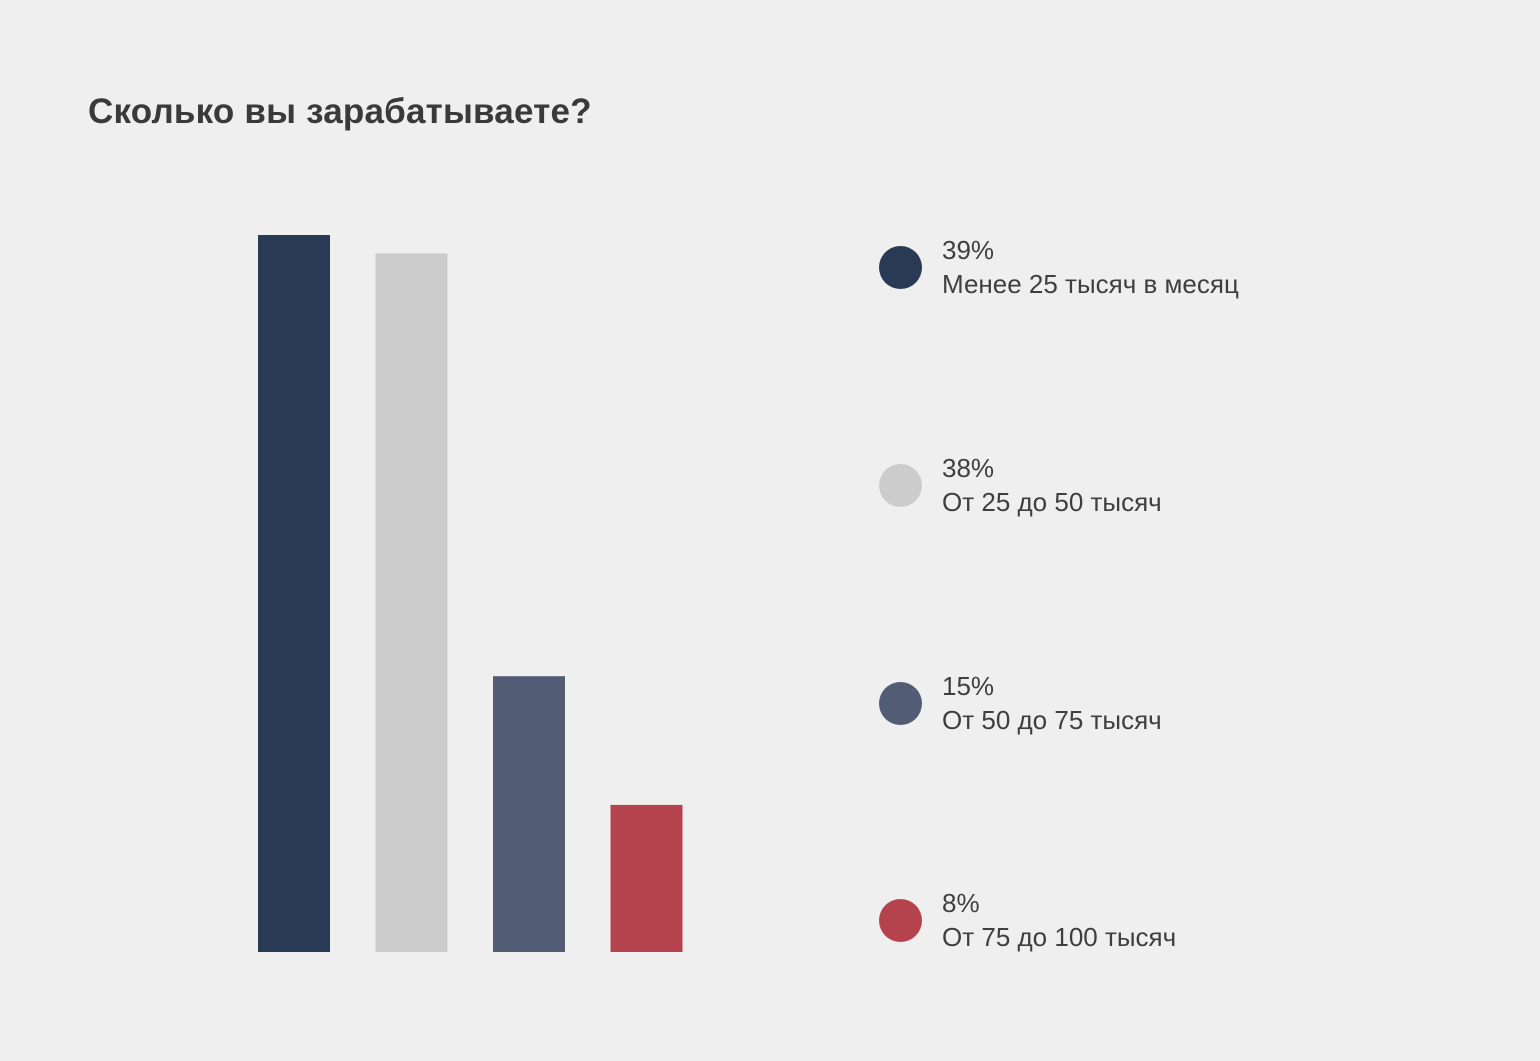 The height and width of the screenshot is (1061, 1540). What do you see at coordinates (968, 250) in the screenshot?
I see `legend-value: 39%` at bounding box center [968, 250].